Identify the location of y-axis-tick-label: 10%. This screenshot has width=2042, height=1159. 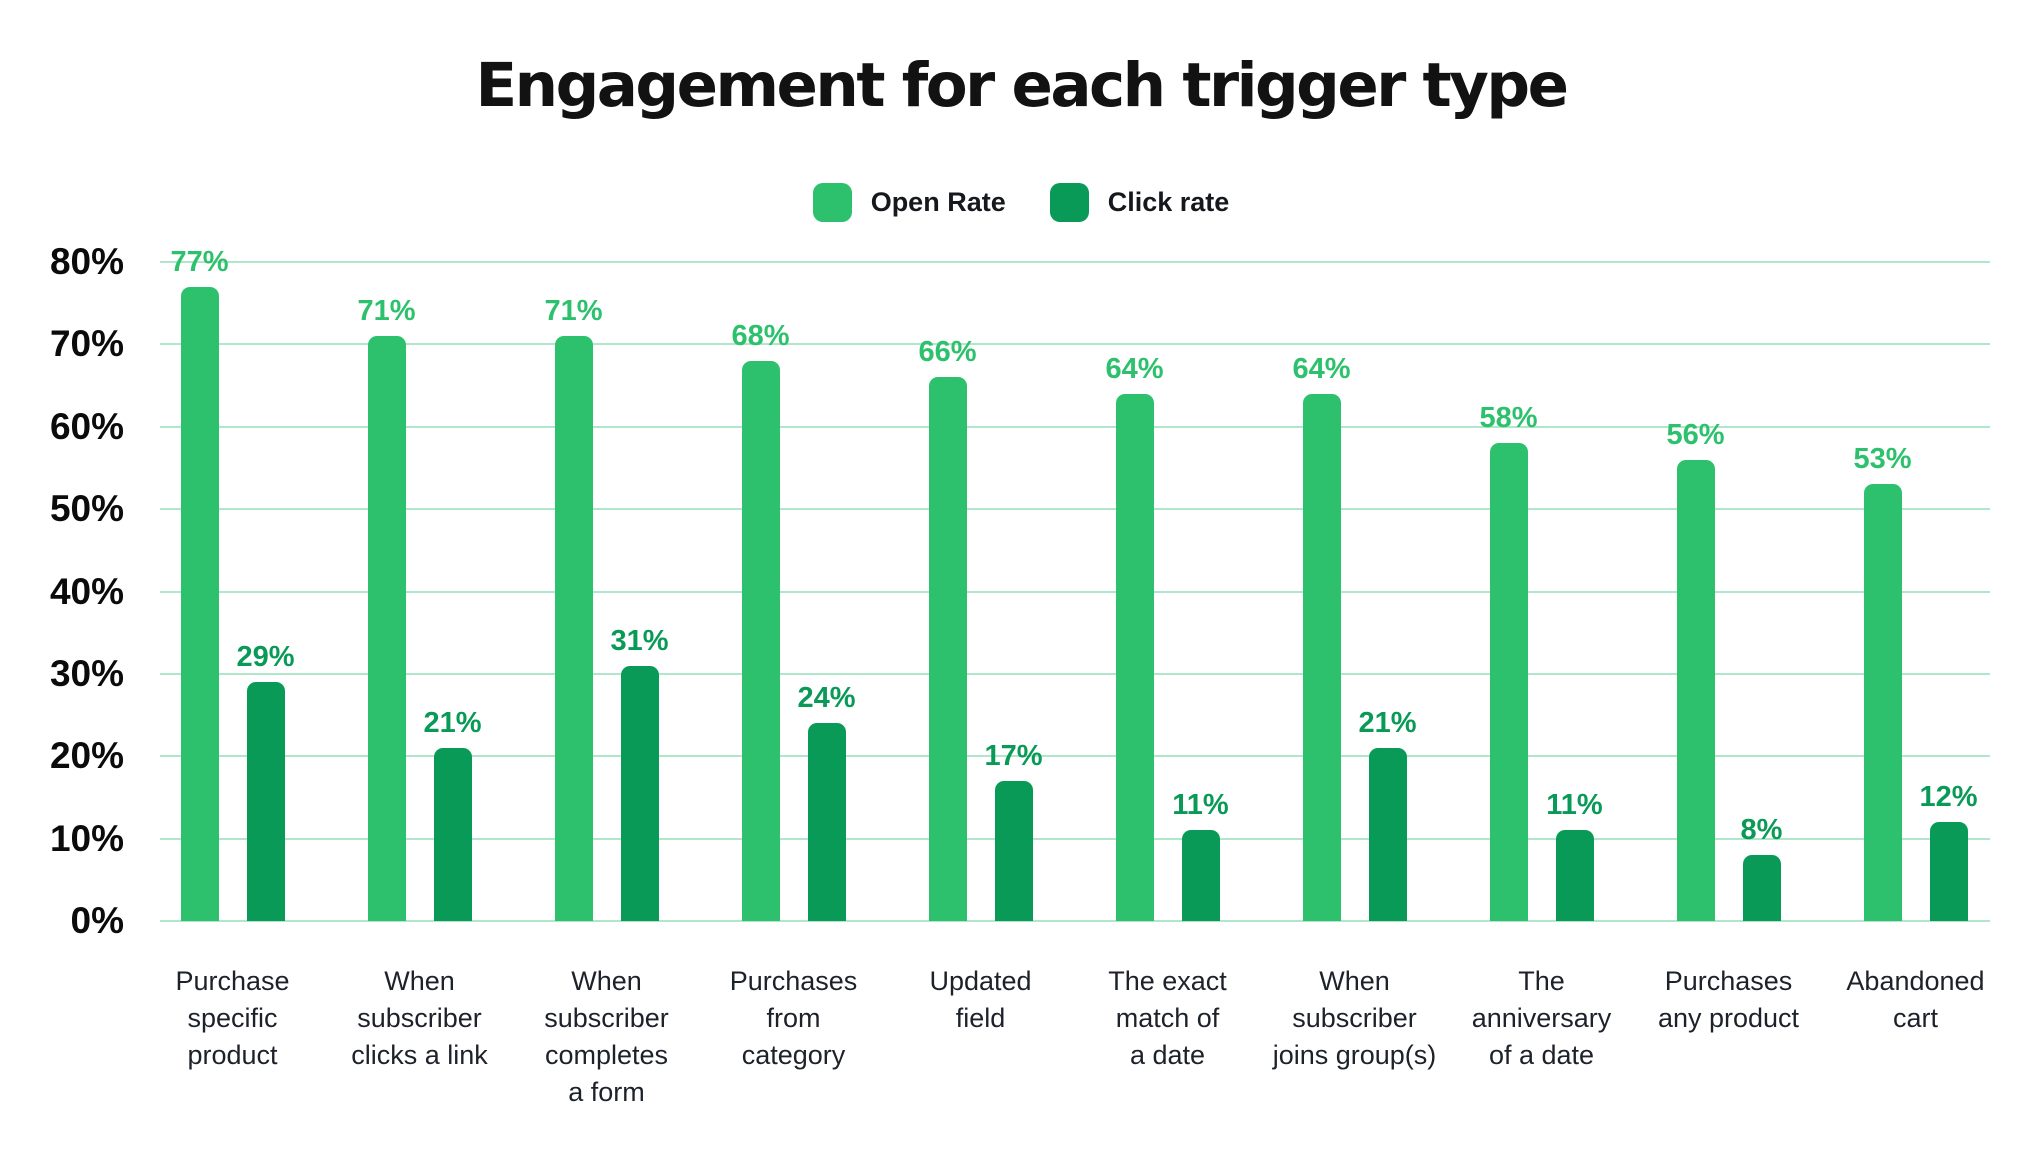
(86, 838).